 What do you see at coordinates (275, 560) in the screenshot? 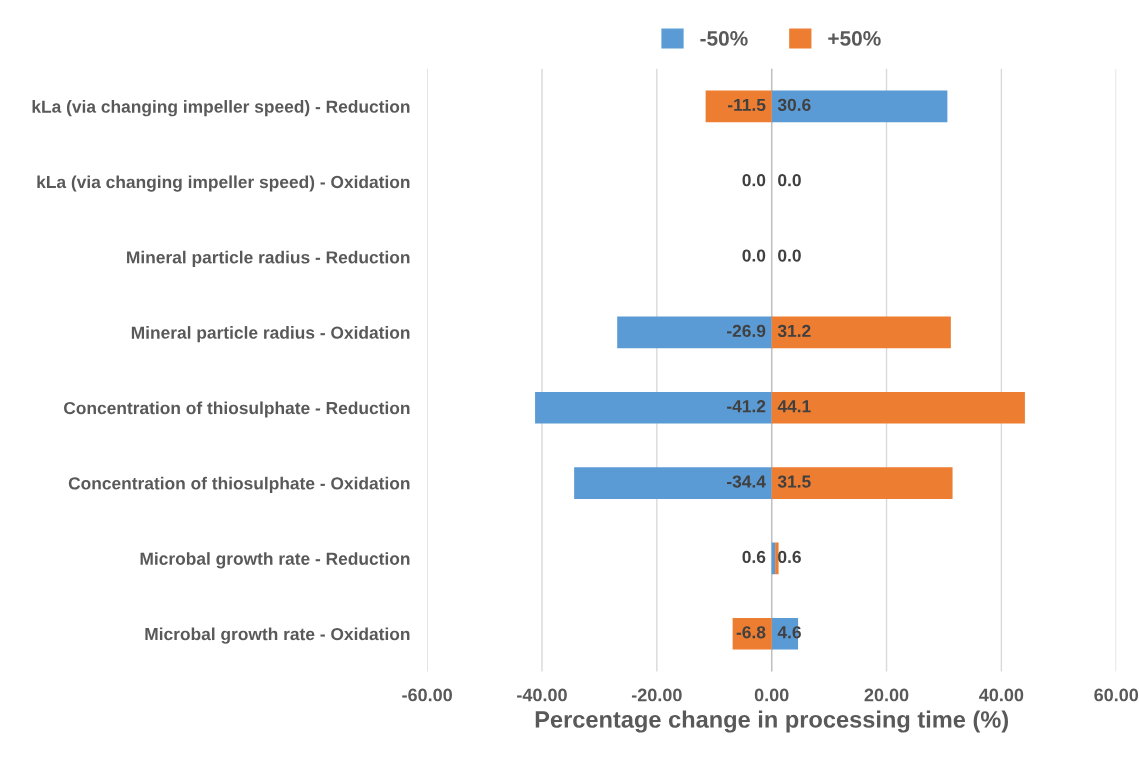
I see `y-tick-label: Microbal growth rate - Reduction` at bounding box center [275, 560].